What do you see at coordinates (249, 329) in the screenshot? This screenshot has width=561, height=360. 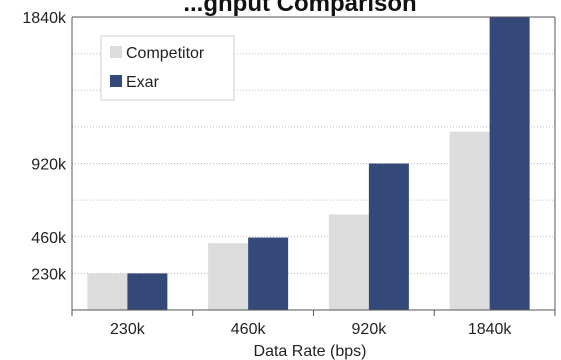 I see `x-tick-label: 460k` at bounding box center [249, 329].